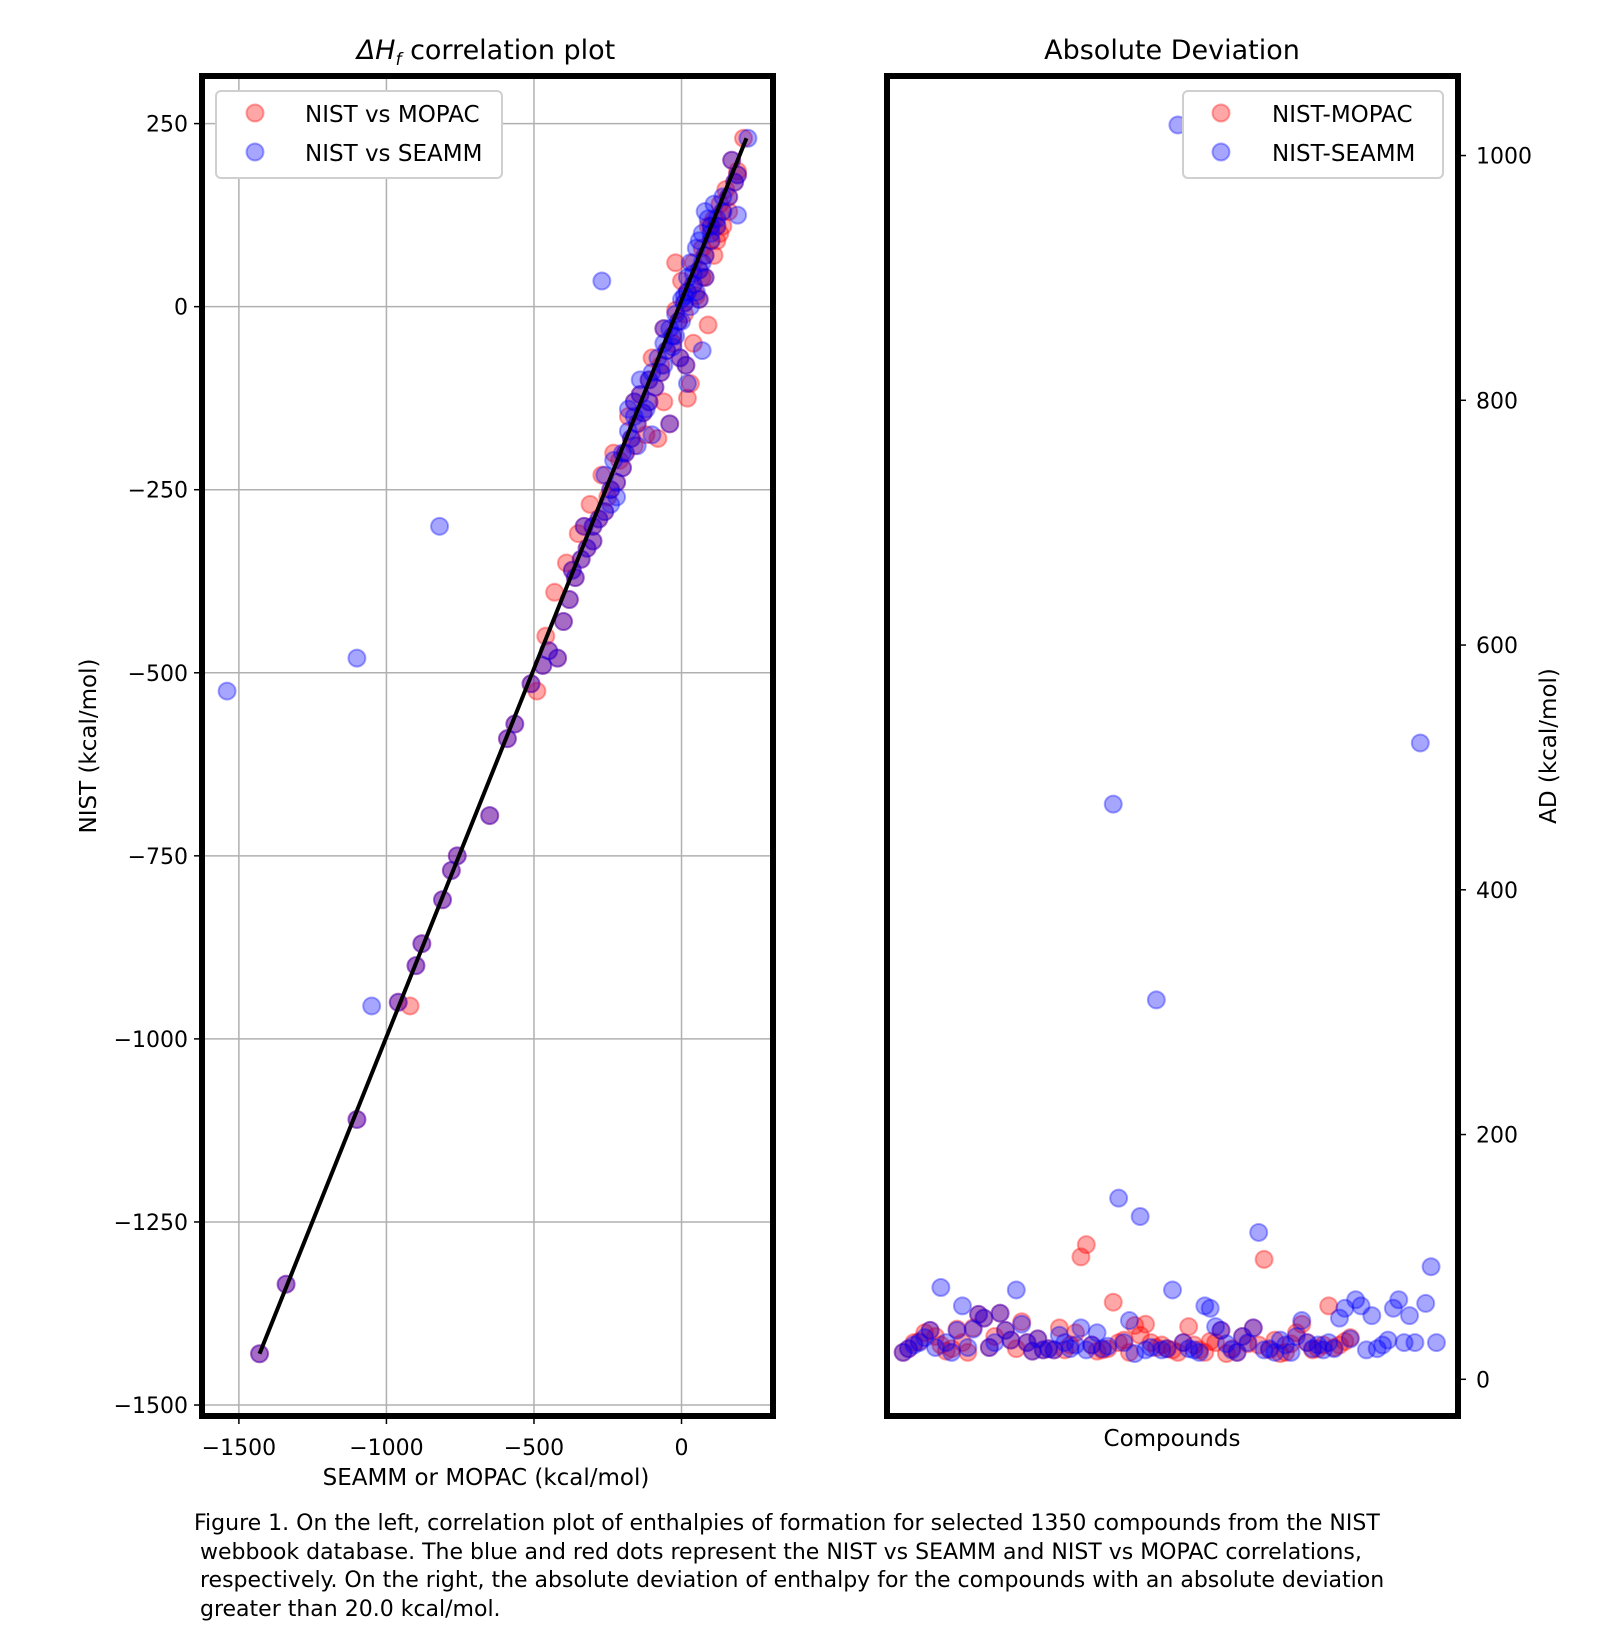 This screenshot has width=1620, height=1636. I want to click on legend-marker-mopac, so click(255, 113).